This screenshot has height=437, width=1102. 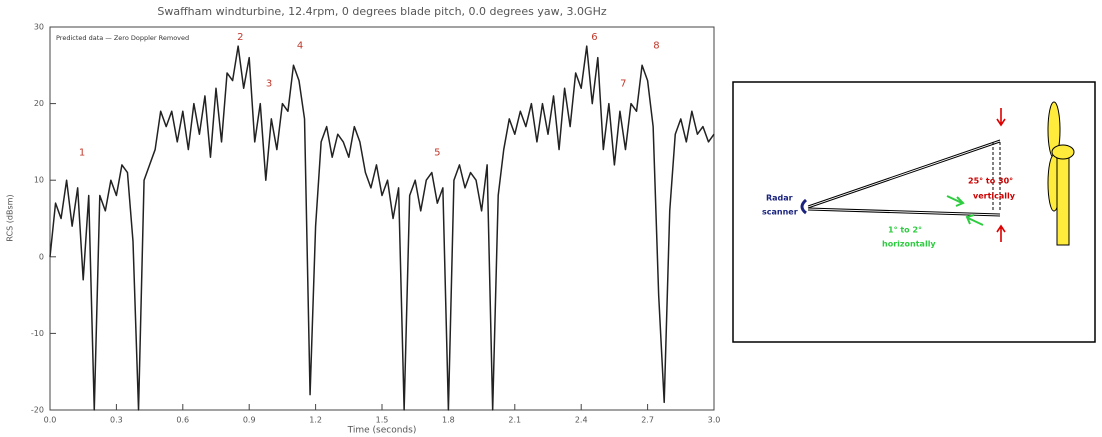 I want to click on annotation: 5, so click(x=437, y=153).